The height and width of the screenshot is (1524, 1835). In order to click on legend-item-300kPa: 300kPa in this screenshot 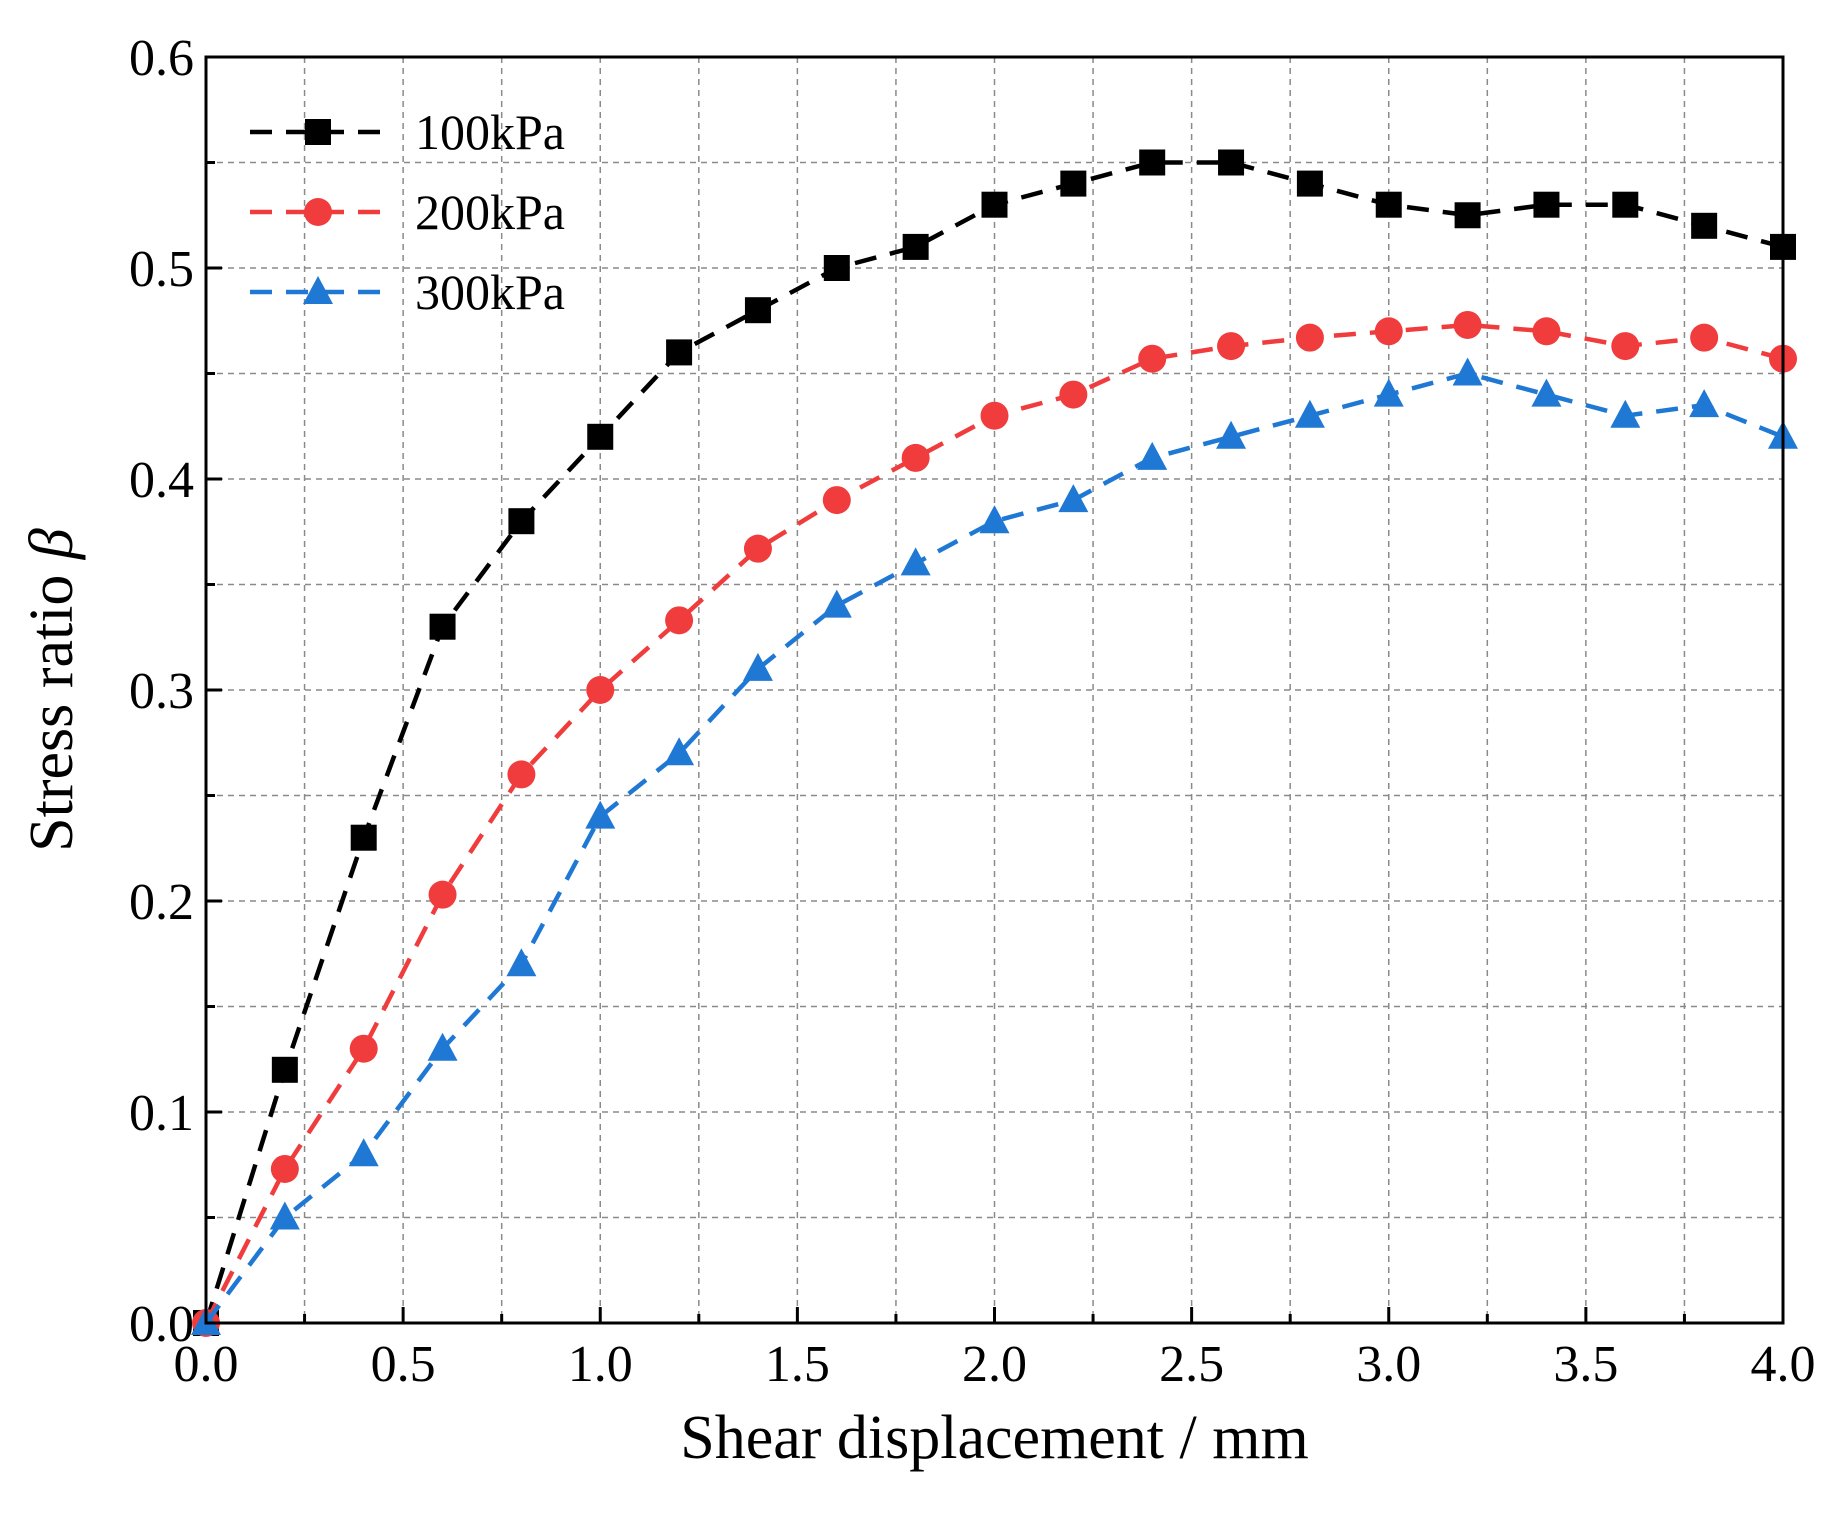, I will do `click(407, 292)`.